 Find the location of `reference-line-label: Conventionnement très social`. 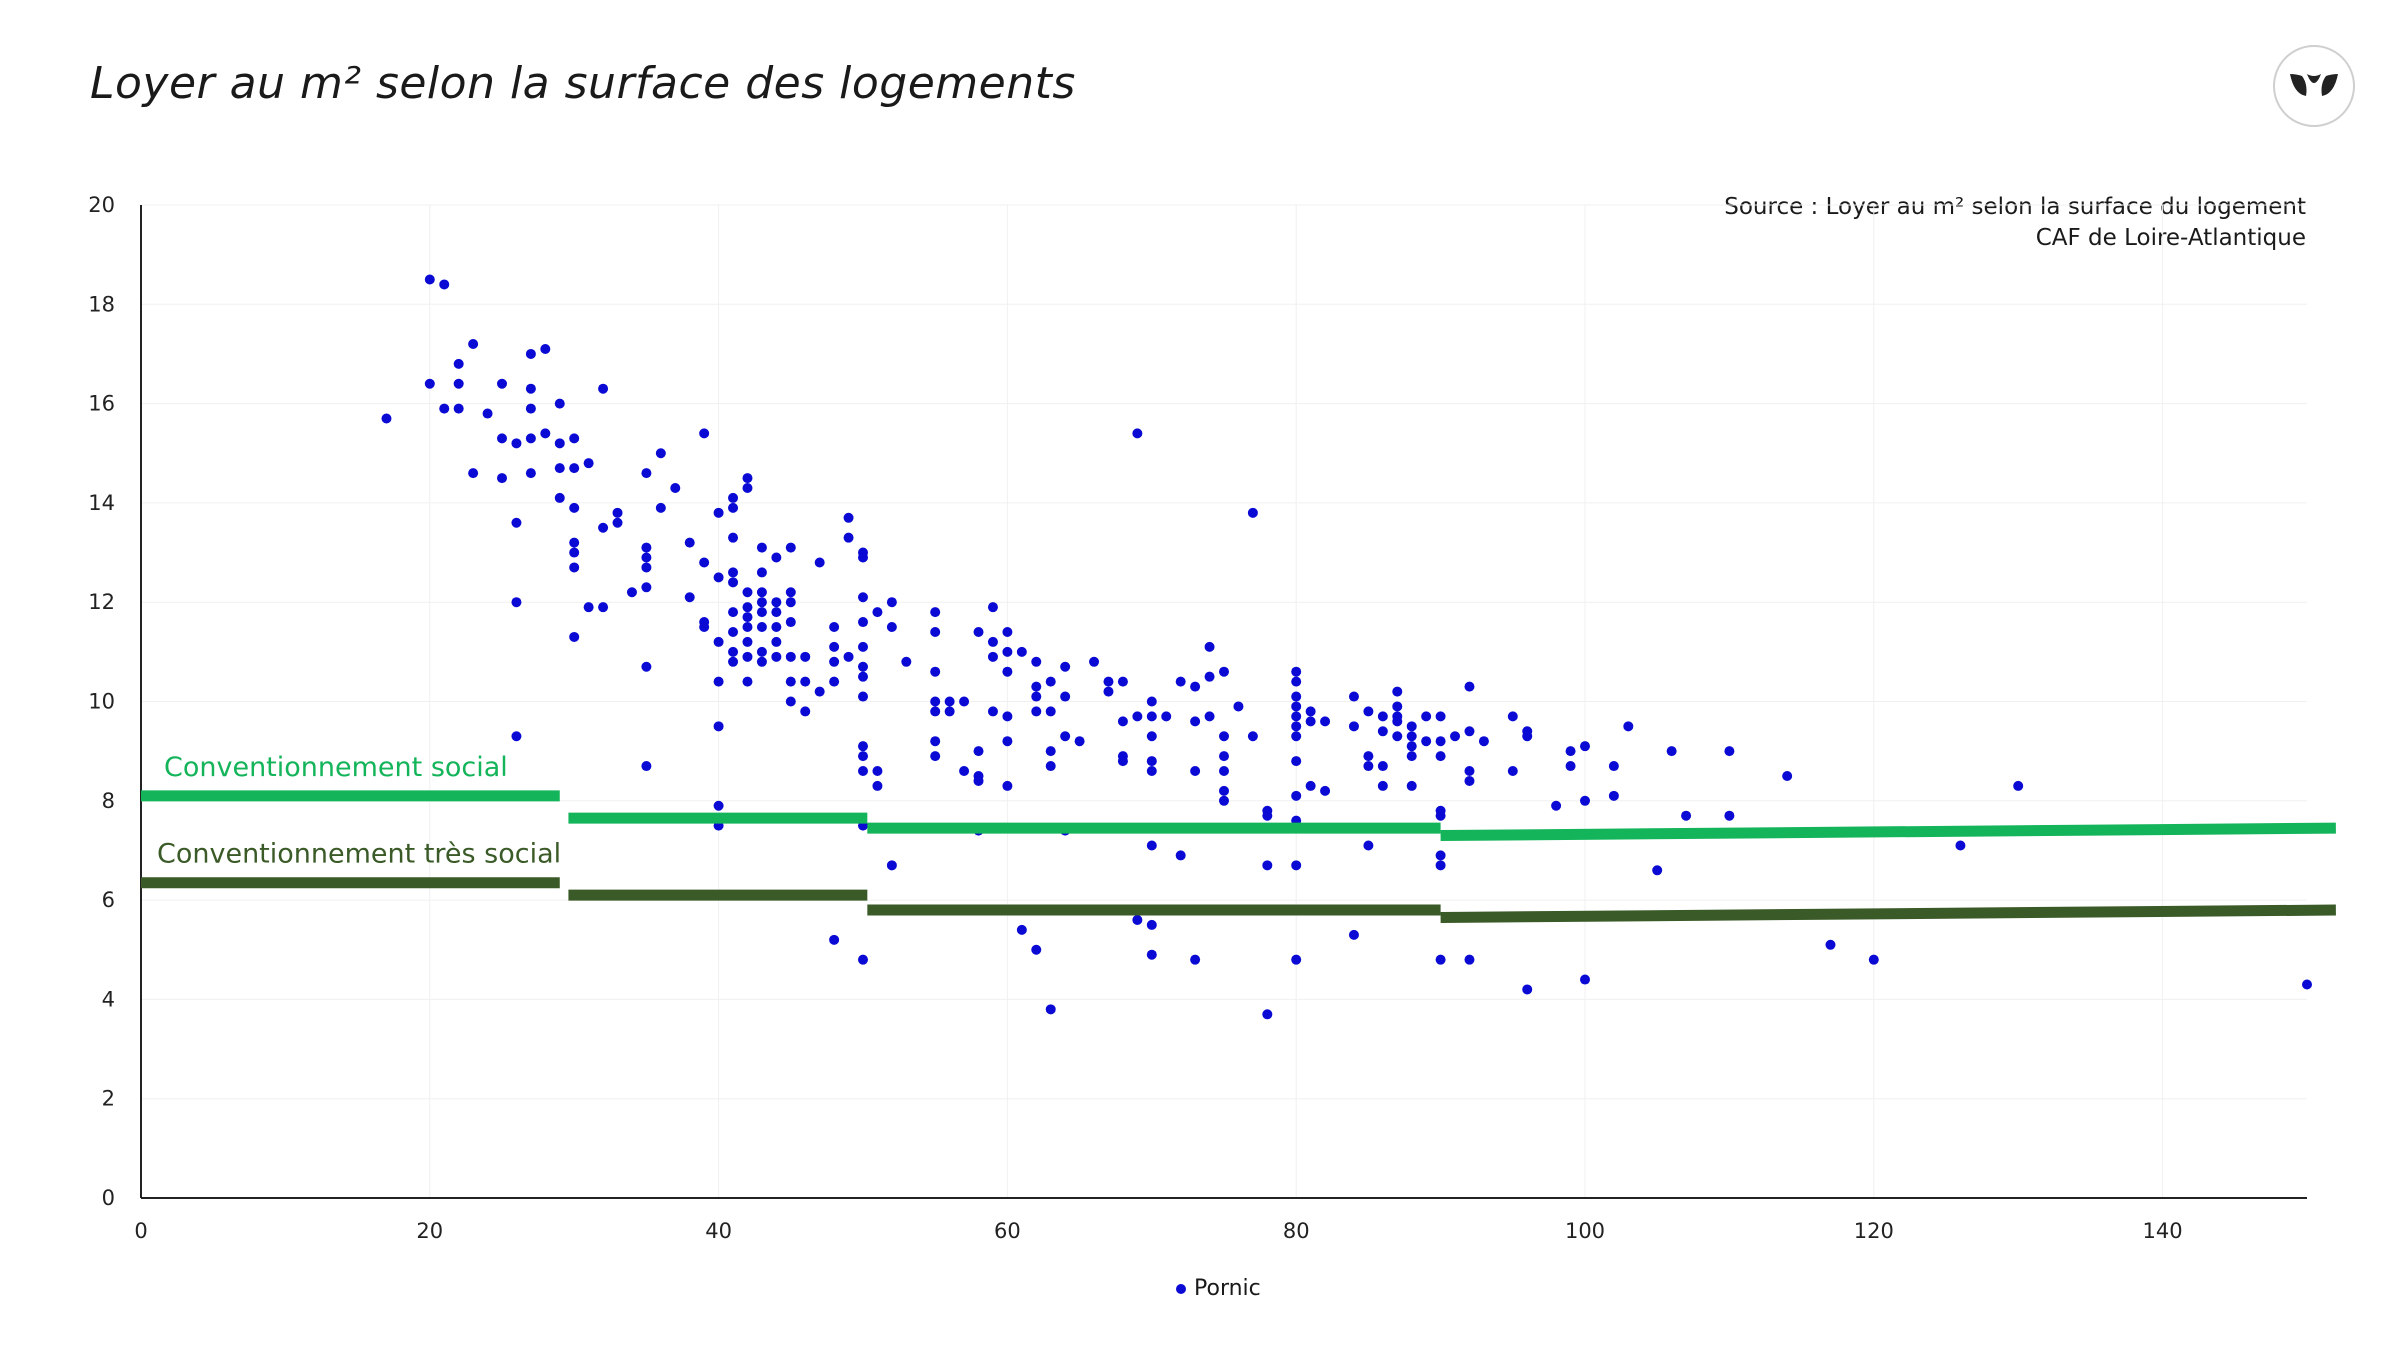

reference-line-label: Conventionnement très social is located at coordinates (359, 854).